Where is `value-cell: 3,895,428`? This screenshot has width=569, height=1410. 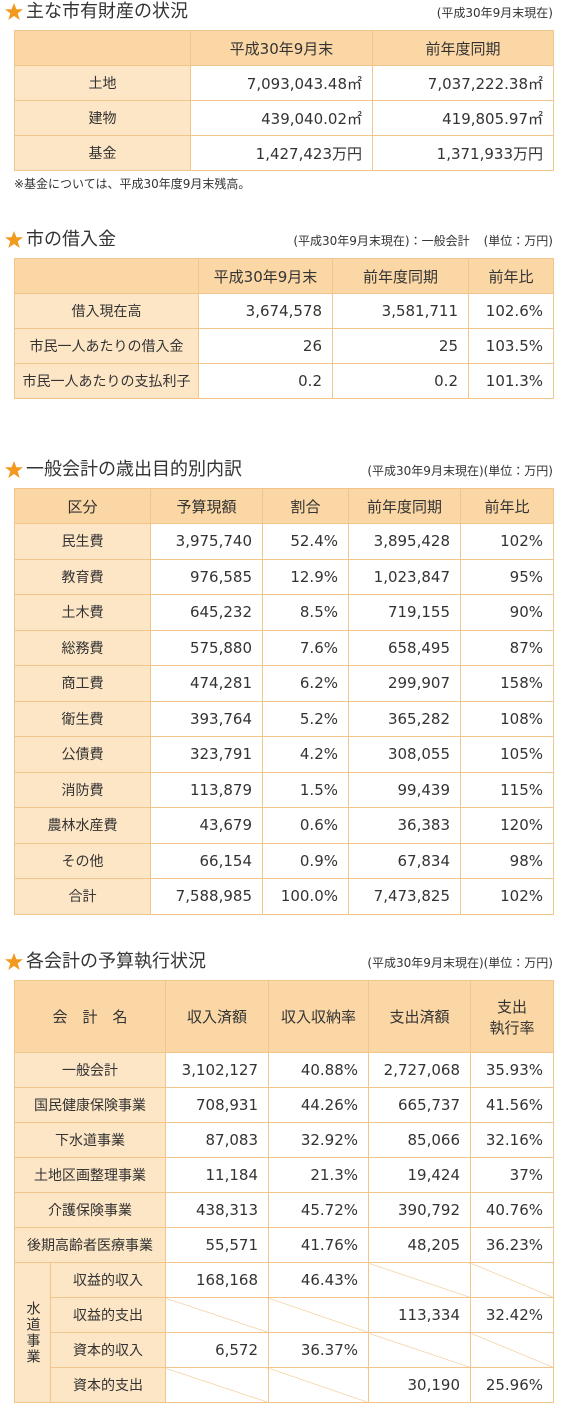
value-cell: 3,895,428 is located at coordinates (404, 541).